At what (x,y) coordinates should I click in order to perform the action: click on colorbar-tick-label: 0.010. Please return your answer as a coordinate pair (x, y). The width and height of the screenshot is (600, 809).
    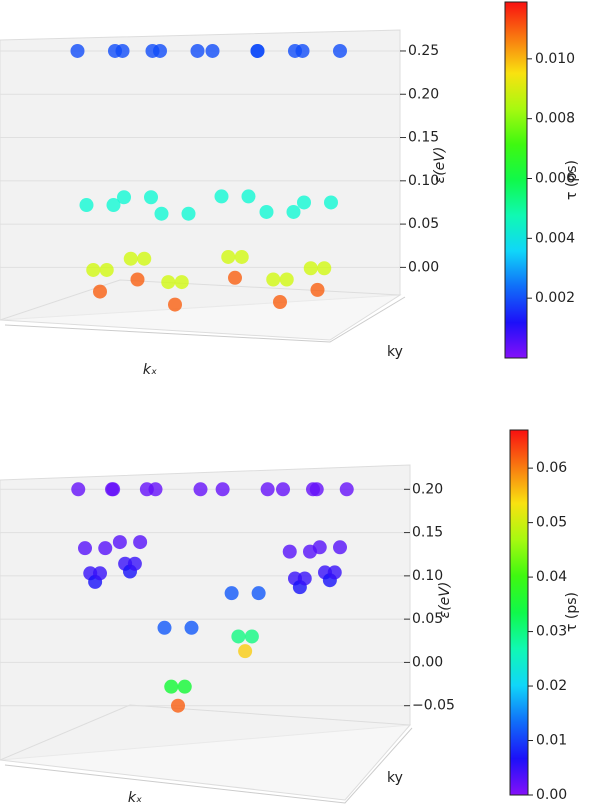
    Looking at the image, I should click on (555, 59).